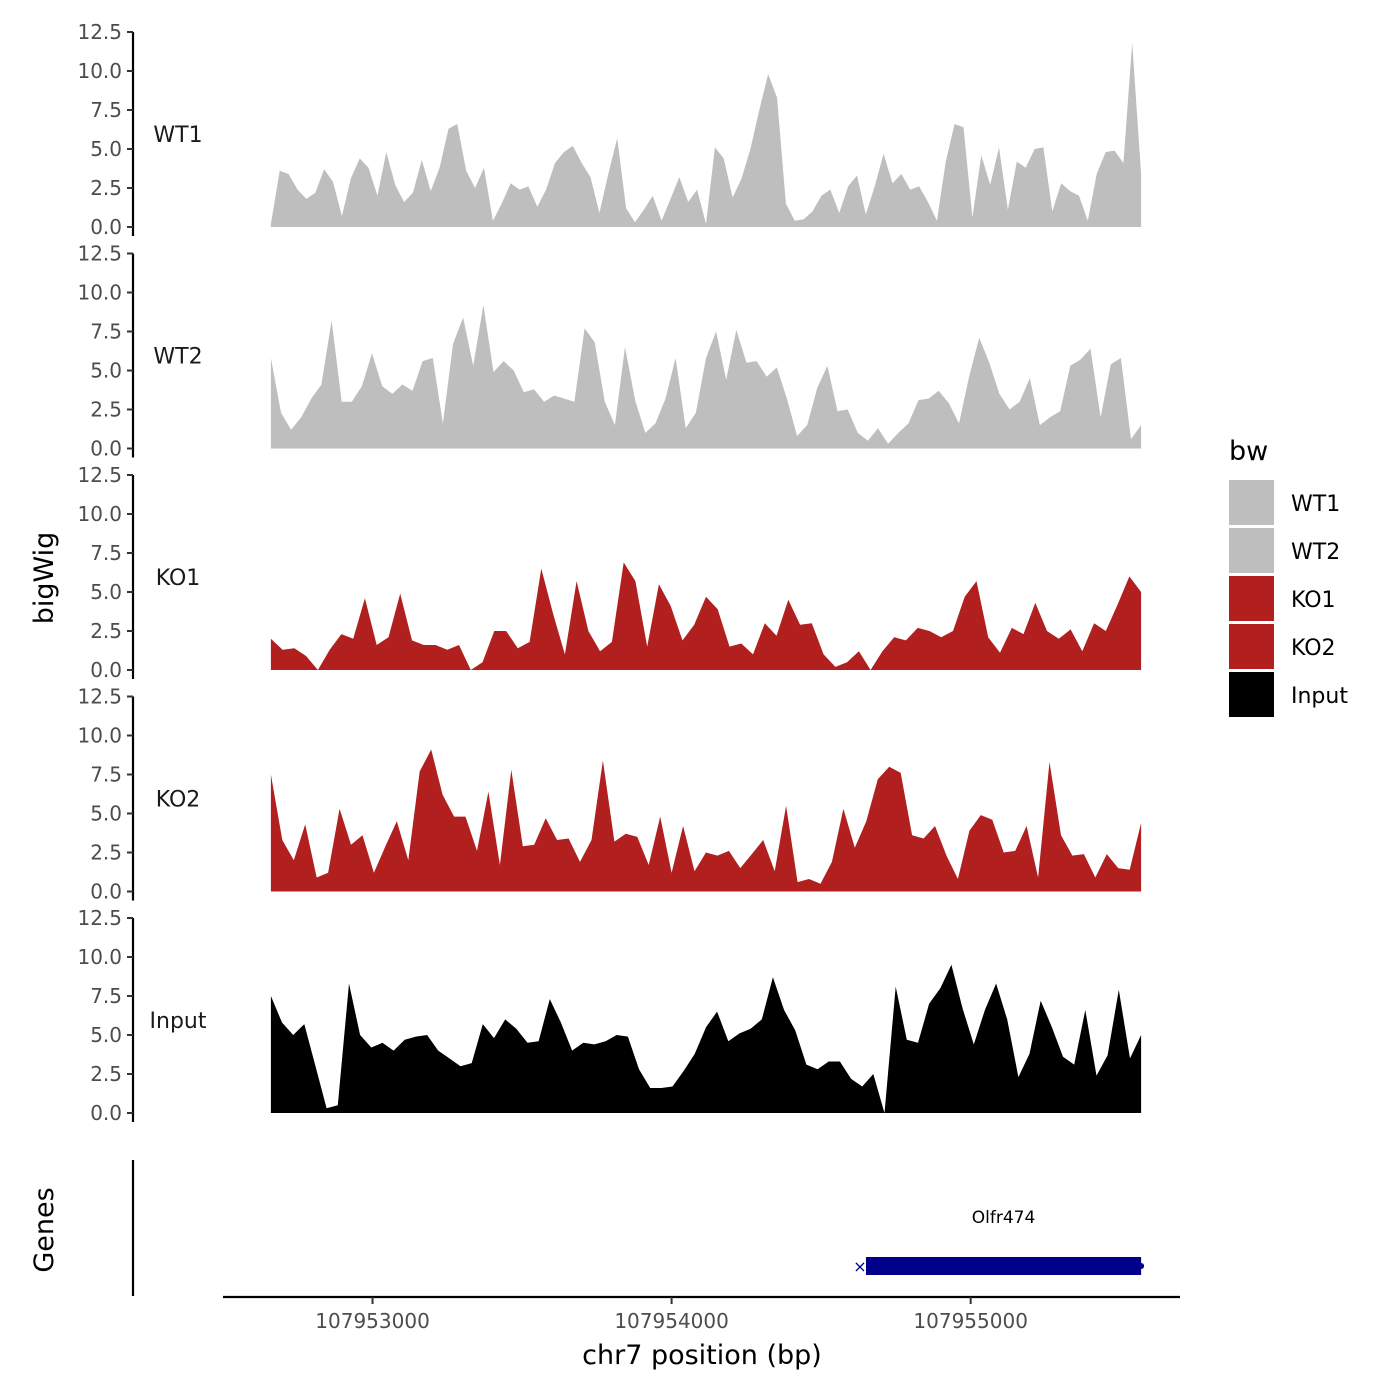 This screenshot has height=1400, width=1400. I want to click on track-wt2: 0.0 2.5 5.0 7.5 10.0 12.5 WT2, so click(609, 351).